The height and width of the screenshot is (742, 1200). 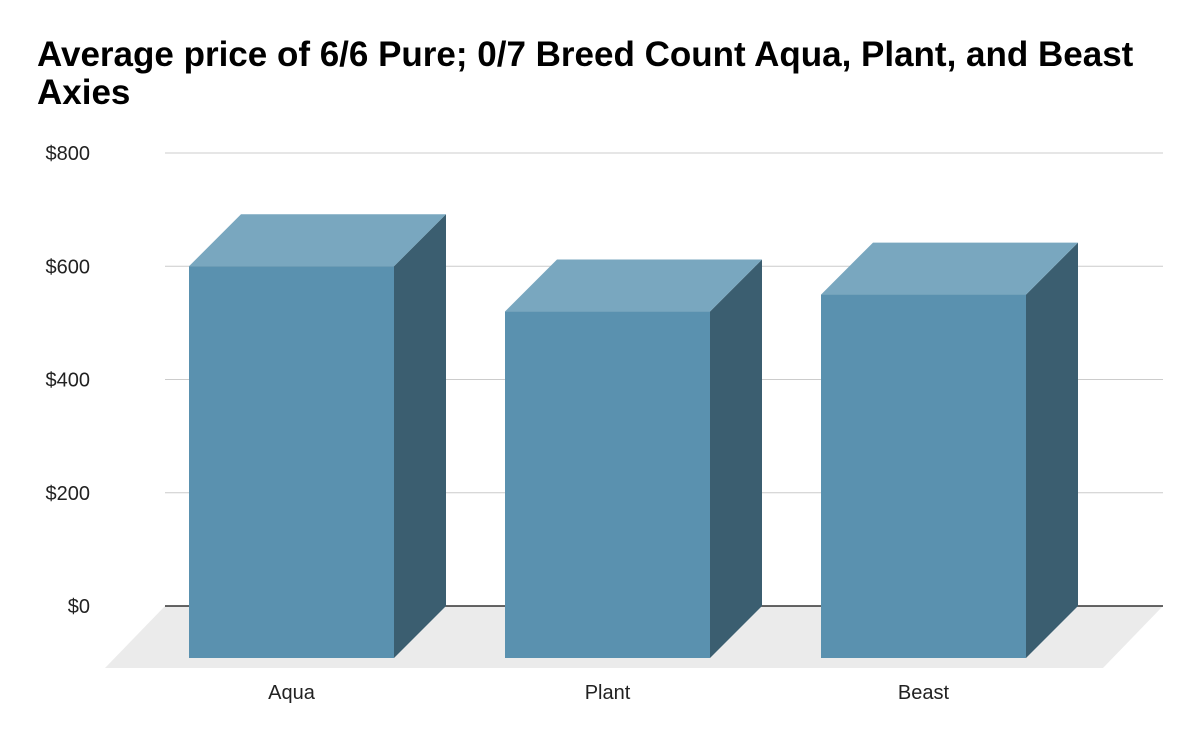 I want to click on y-tick-label: $600, so click(x=68, y=267).